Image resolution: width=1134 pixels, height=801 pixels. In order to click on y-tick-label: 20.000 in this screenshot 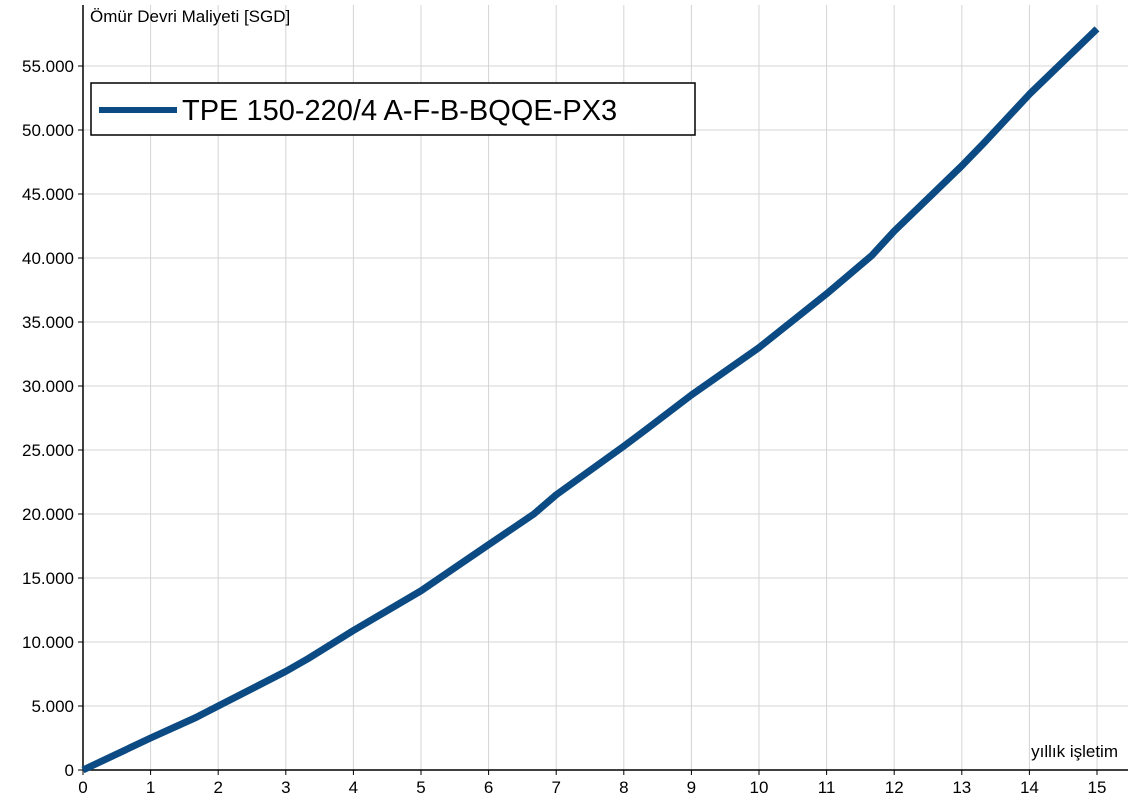, I will do `click(48, 514)`.